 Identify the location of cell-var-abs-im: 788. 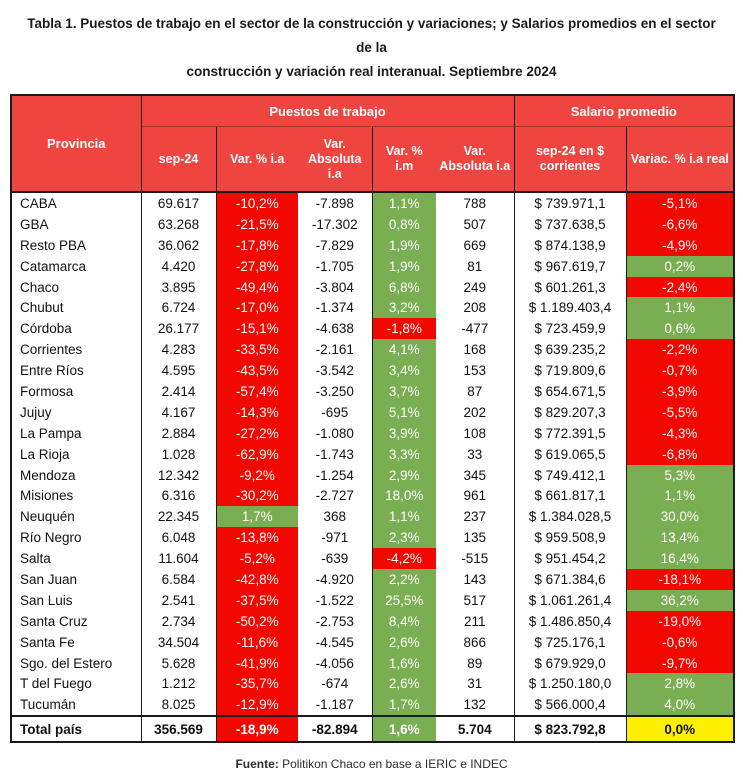
(475, 202).